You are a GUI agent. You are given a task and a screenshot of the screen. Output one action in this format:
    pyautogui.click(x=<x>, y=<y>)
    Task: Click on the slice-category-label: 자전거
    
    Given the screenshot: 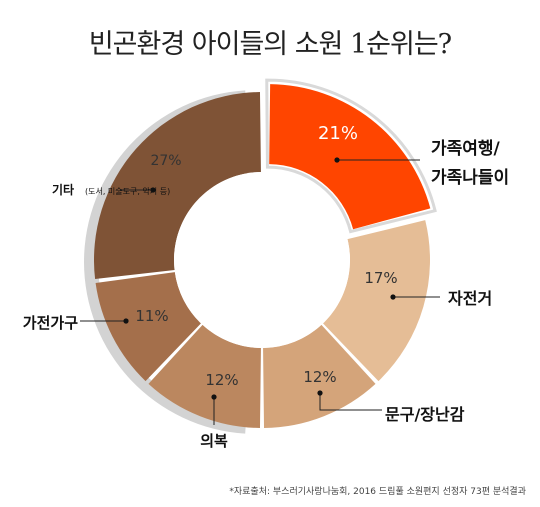 What is the action you would take?
    pyautogui.click(x=470, y=298)
    